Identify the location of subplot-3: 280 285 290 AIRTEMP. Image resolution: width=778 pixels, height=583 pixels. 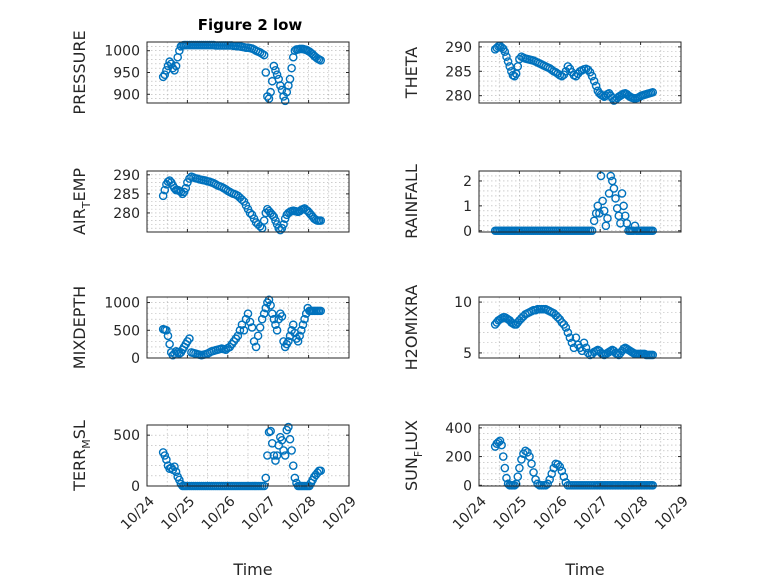
(210, 201).